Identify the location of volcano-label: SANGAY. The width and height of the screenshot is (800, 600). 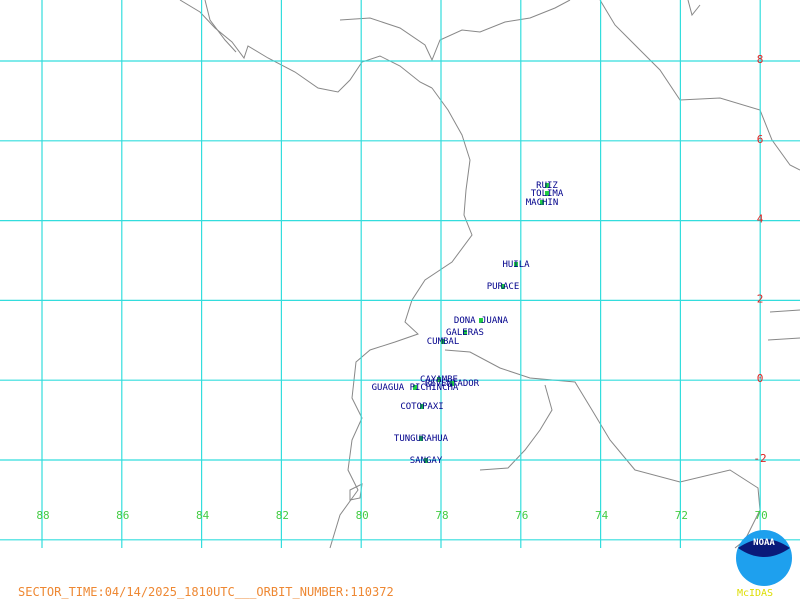
(426, 461).